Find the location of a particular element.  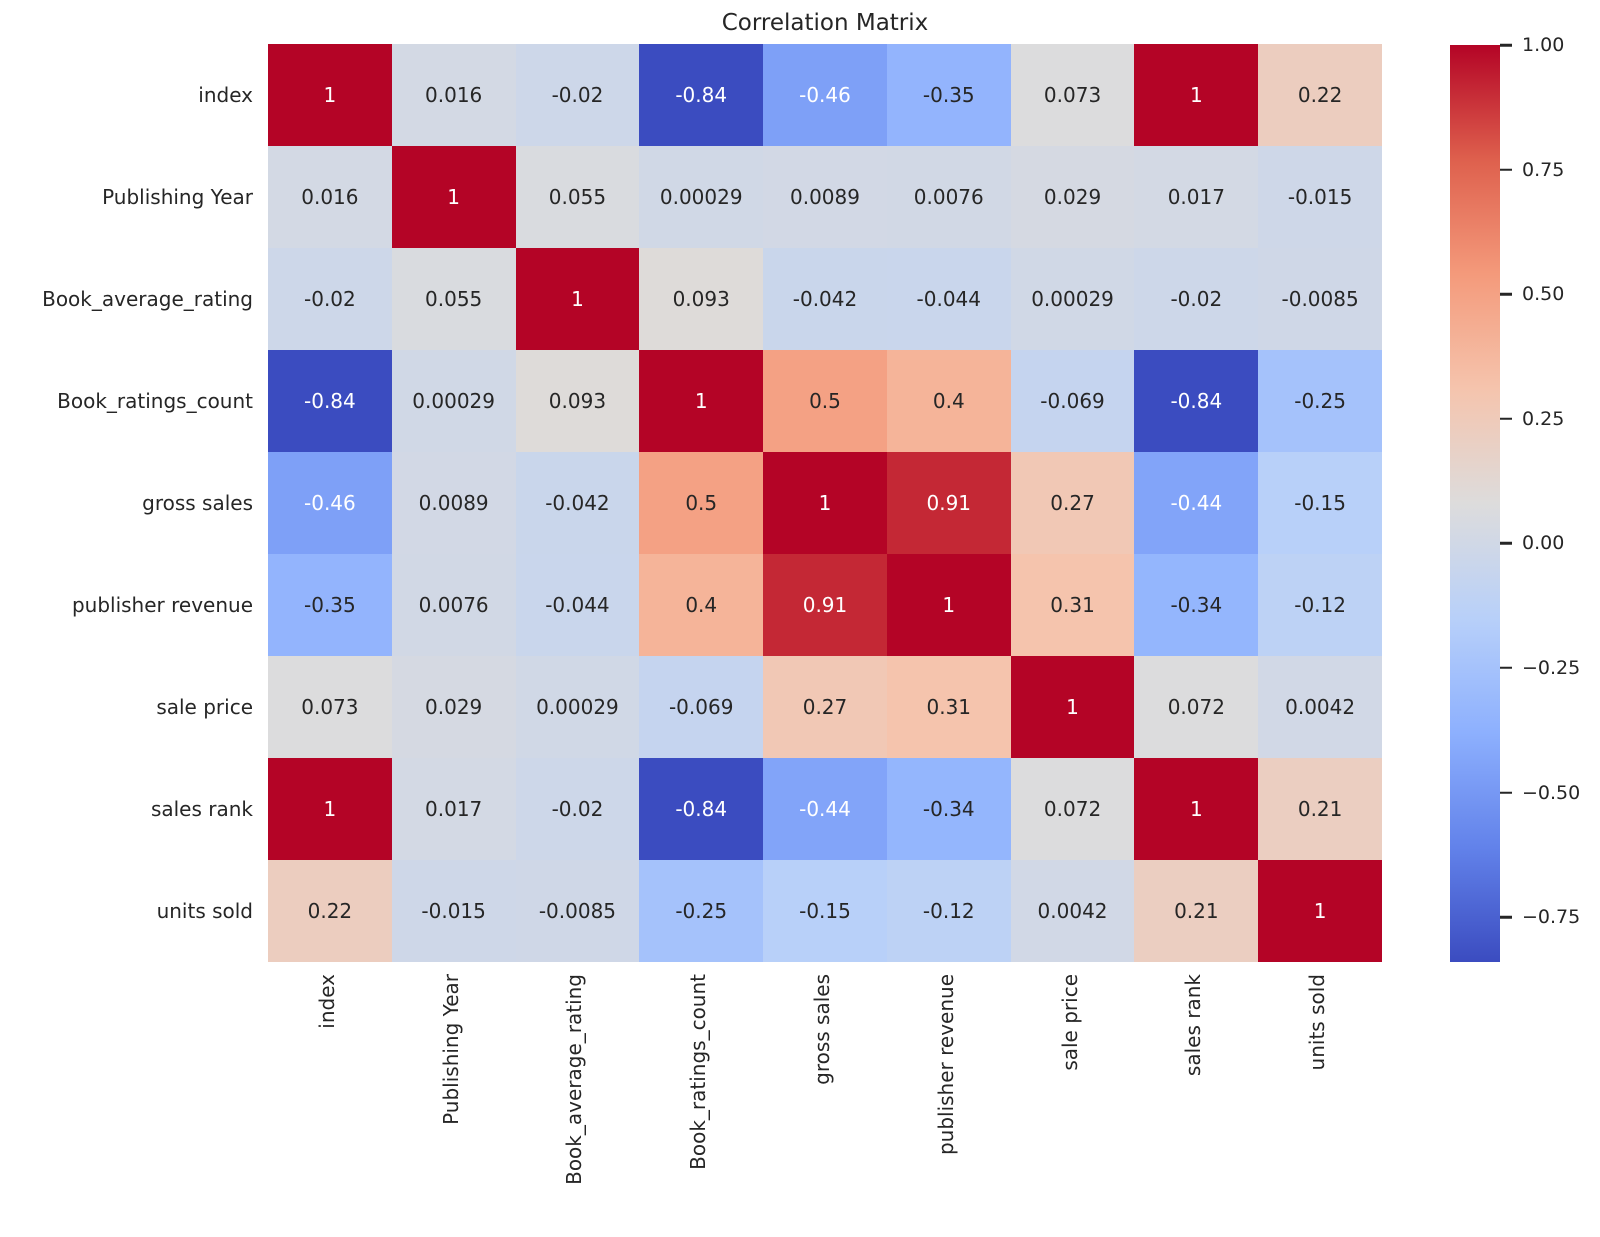

heatmap-cell: 0.91 is located at coordinates (948, 503).